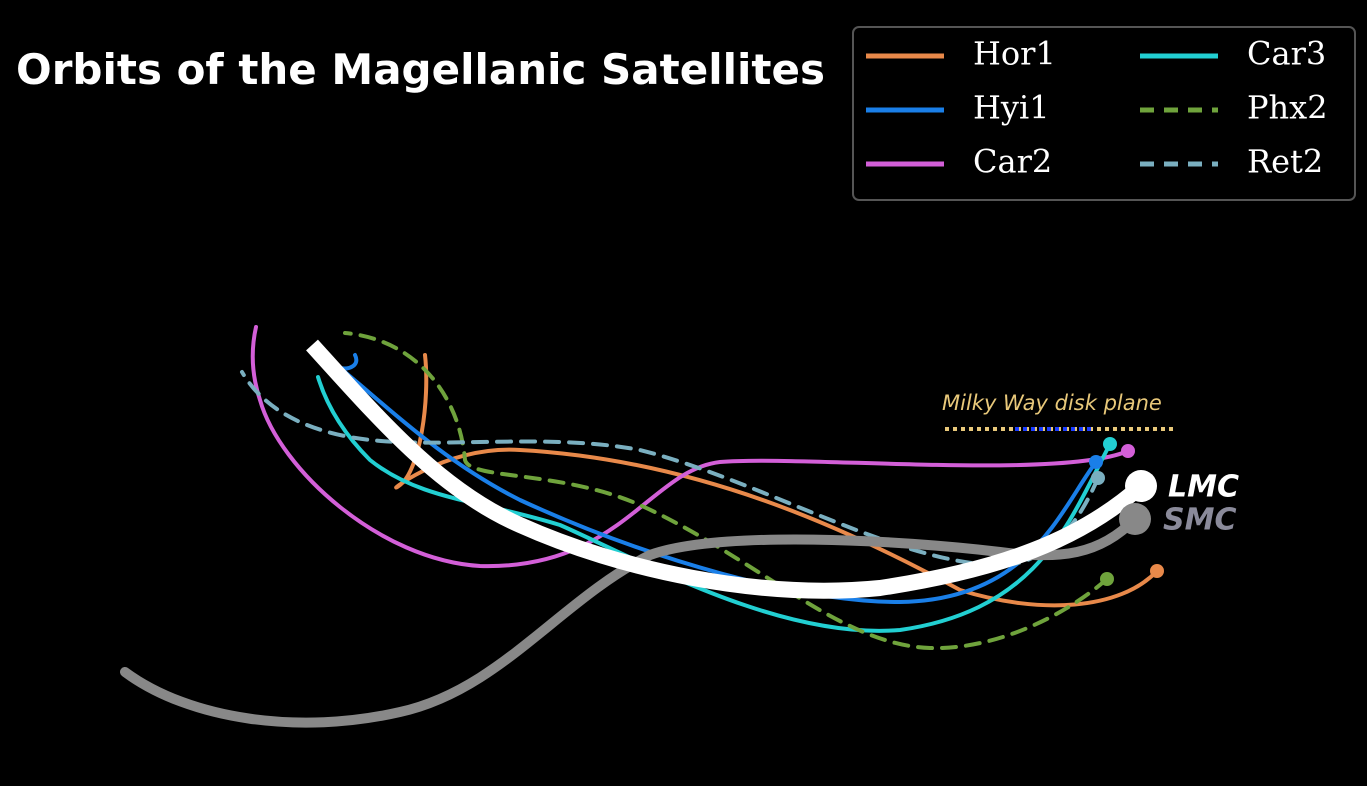 This screenshot has height=786, width=1367. Describe the element at coordinates (1199, 520) in the screenshot. I see `smc-label: SMC` at that location.